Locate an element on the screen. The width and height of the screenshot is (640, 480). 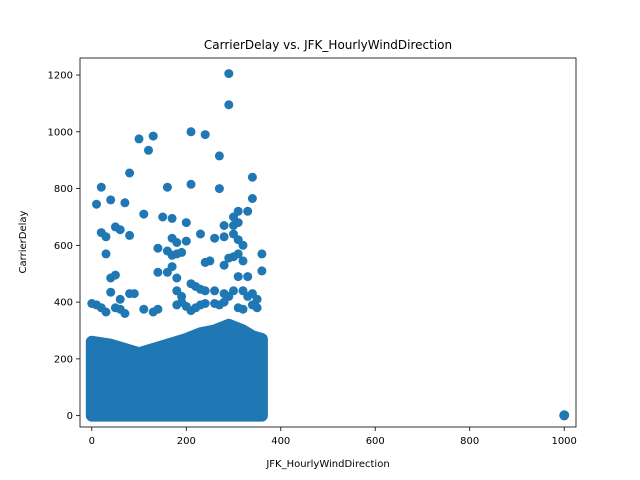
y-axis: 0 200 400 600 800 1000 1200 is located at coordinates (64, 246).